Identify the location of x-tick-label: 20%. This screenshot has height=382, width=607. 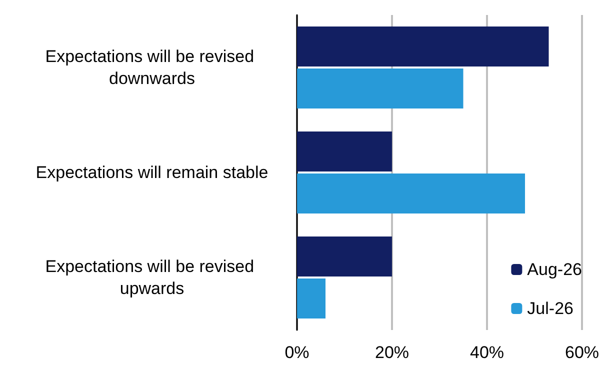
(392, 352).